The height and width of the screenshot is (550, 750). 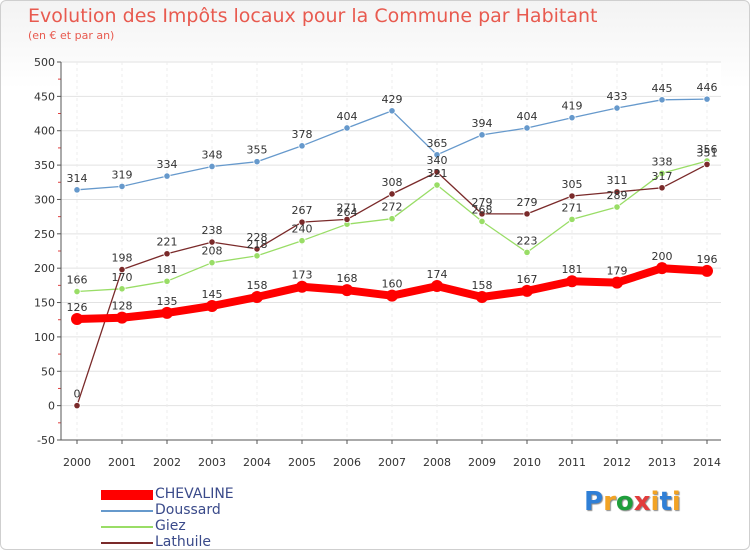 What do you see at coordinates (194, 494) in the screenshot?
I see `legend-label-chevaline: CHEVALINE` at bounding box center [194, 494].